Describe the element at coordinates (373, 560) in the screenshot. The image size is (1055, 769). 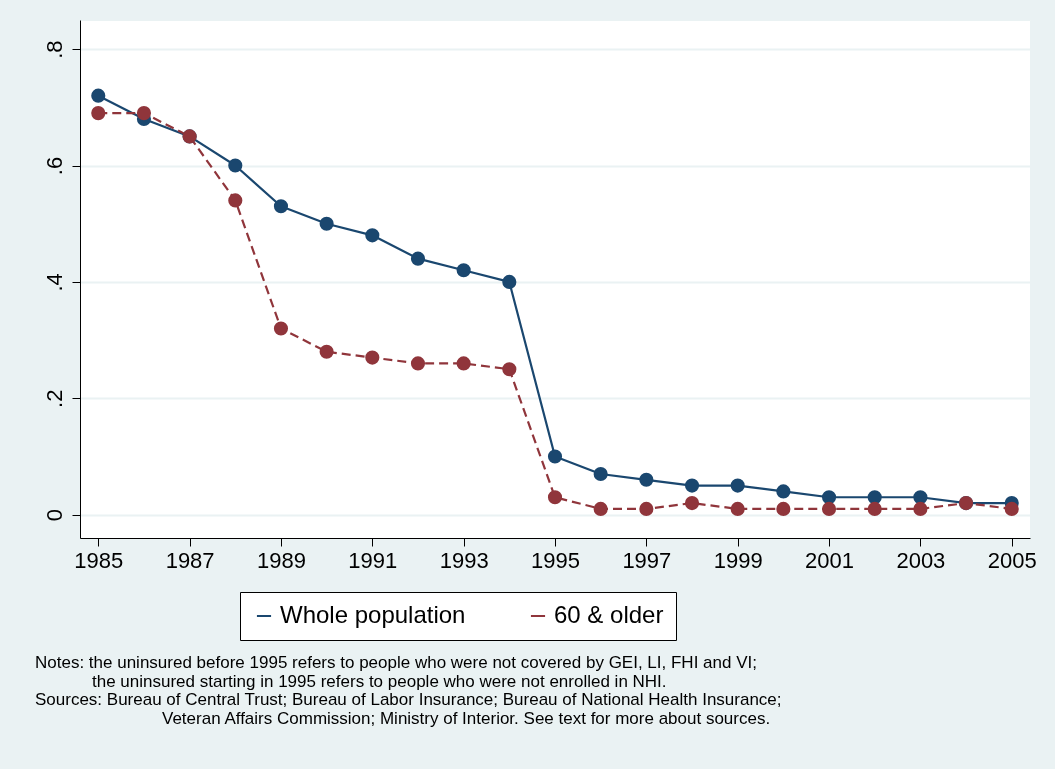
I see `x-tick-label: 1991` at that location.